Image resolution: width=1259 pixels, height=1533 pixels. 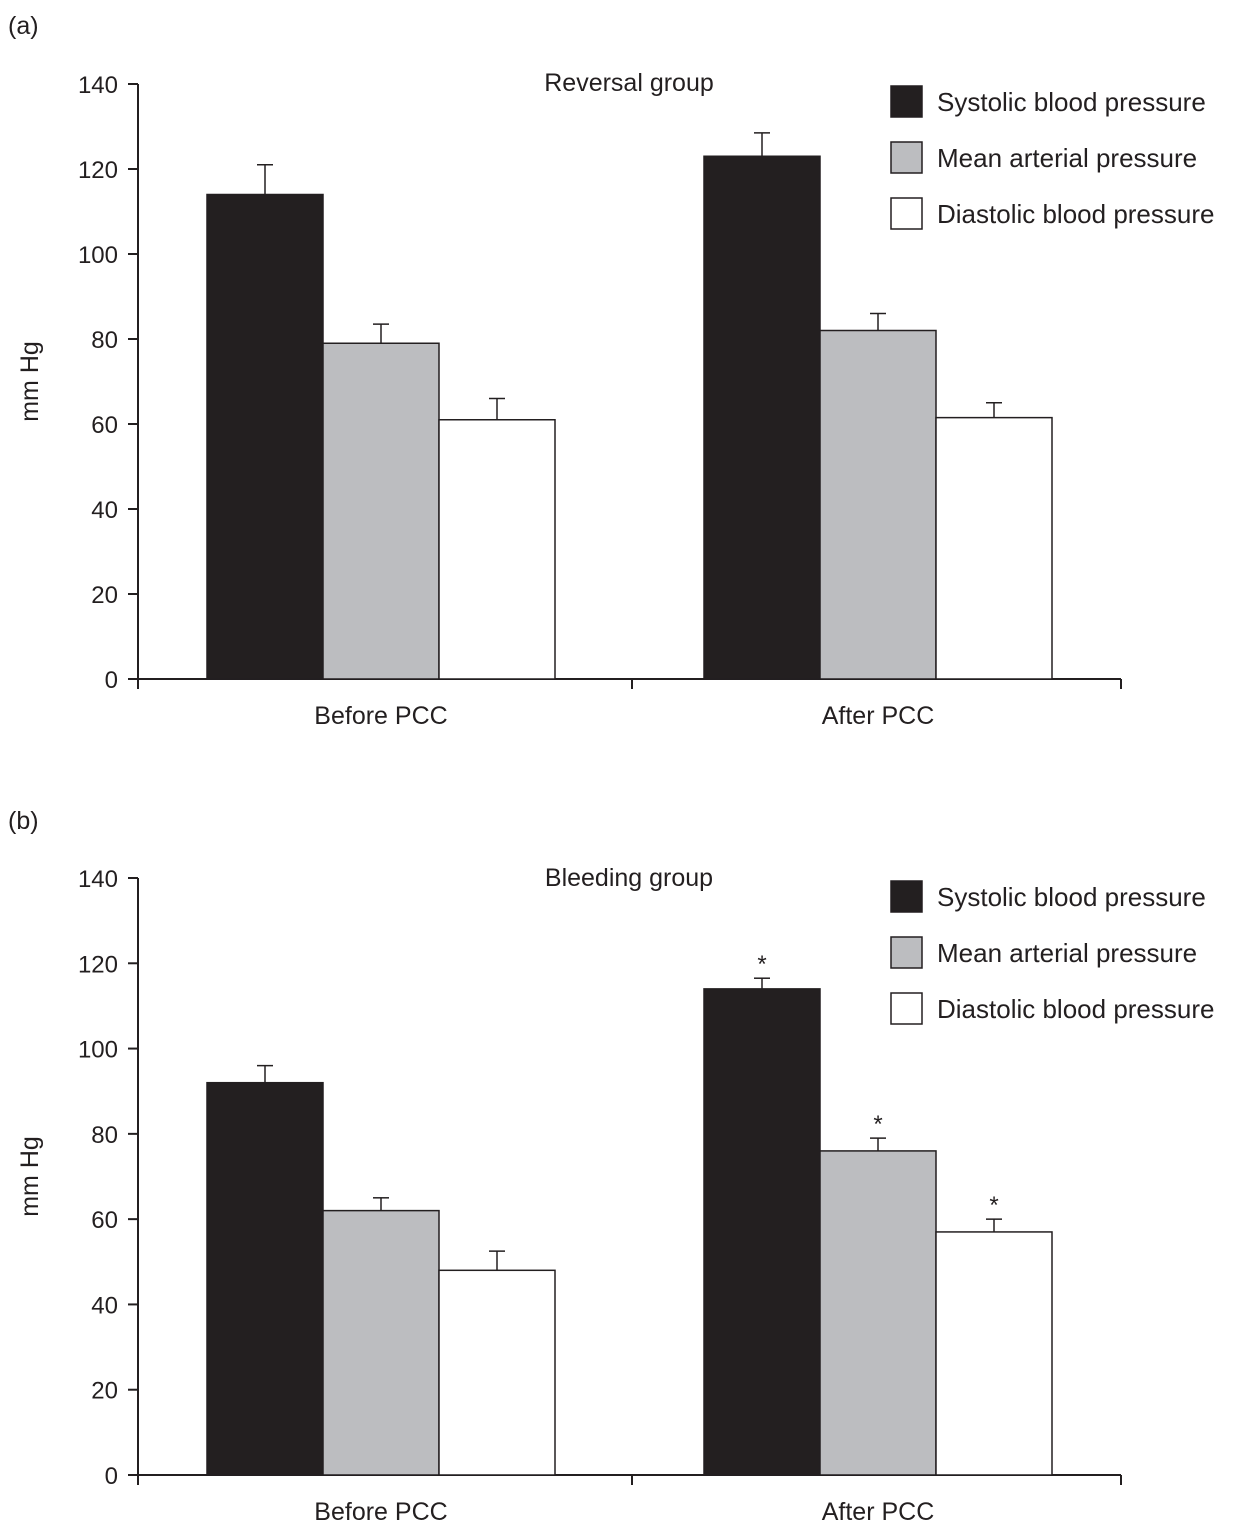 What do you see at coordinates (629, 878) in the screenshot?
I see `chart-title: Bleeding group` at bounding box center [629, 878].